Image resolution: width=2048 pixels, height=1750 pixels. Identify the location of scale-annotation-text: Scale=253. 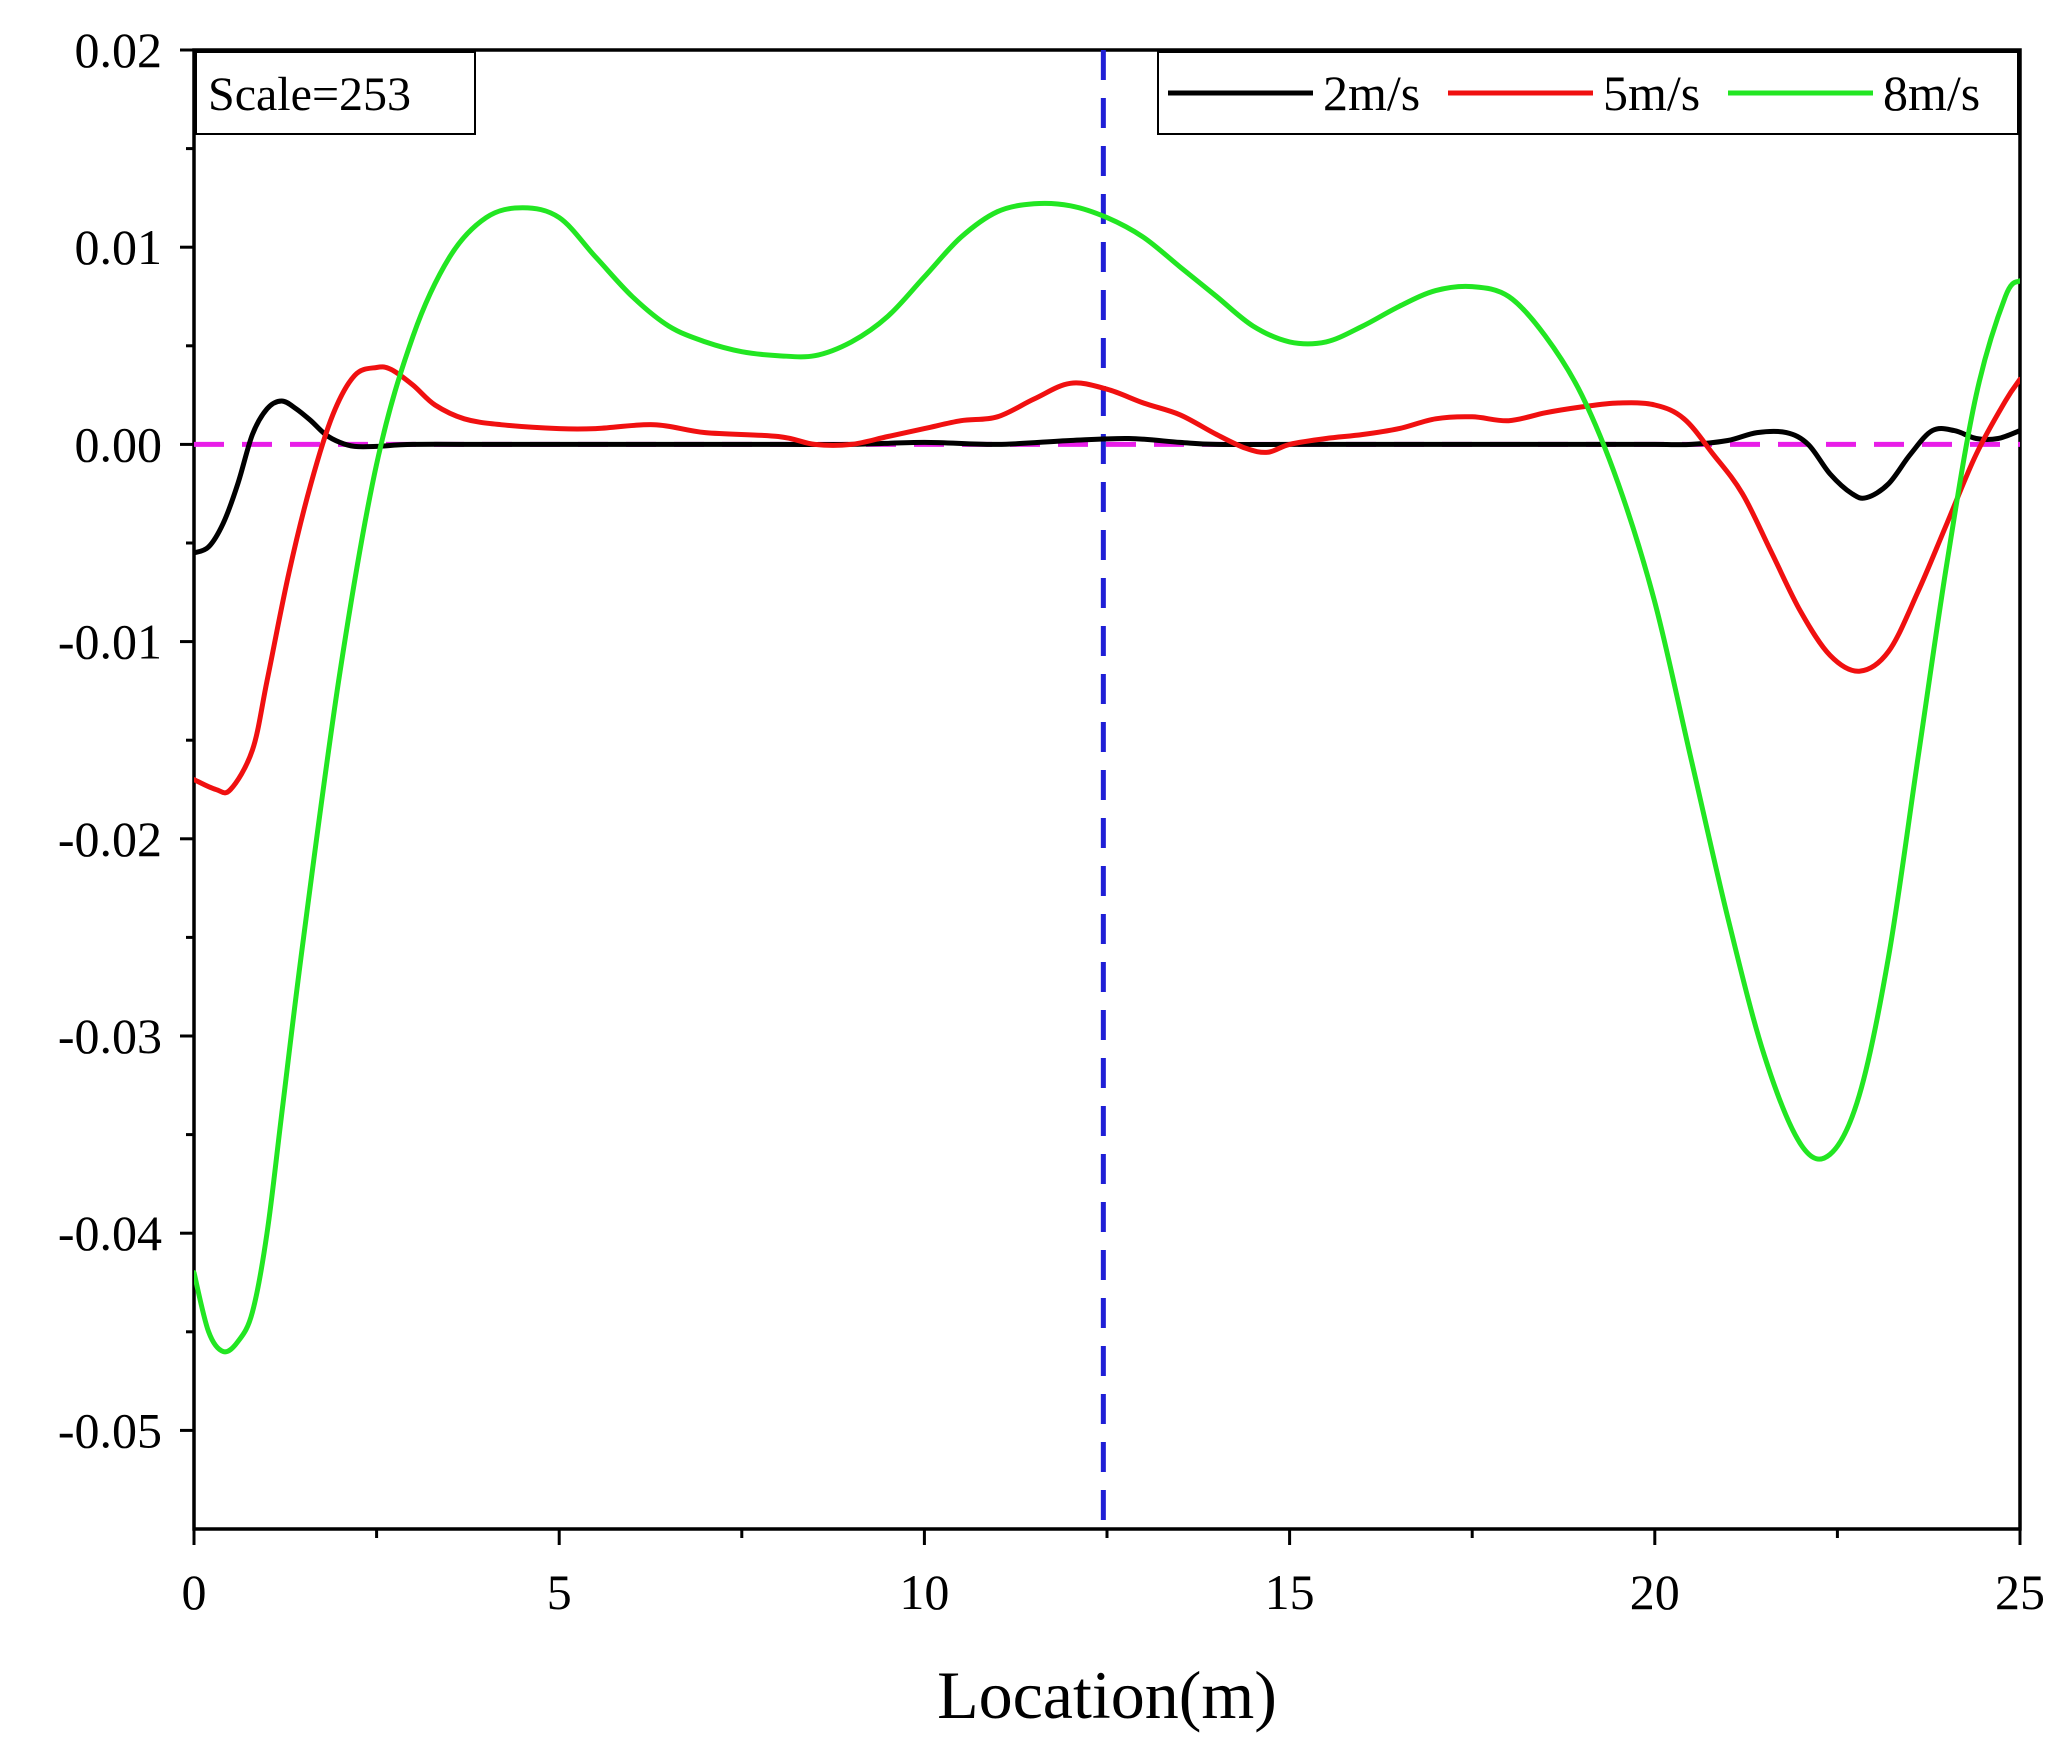
(309, 94).